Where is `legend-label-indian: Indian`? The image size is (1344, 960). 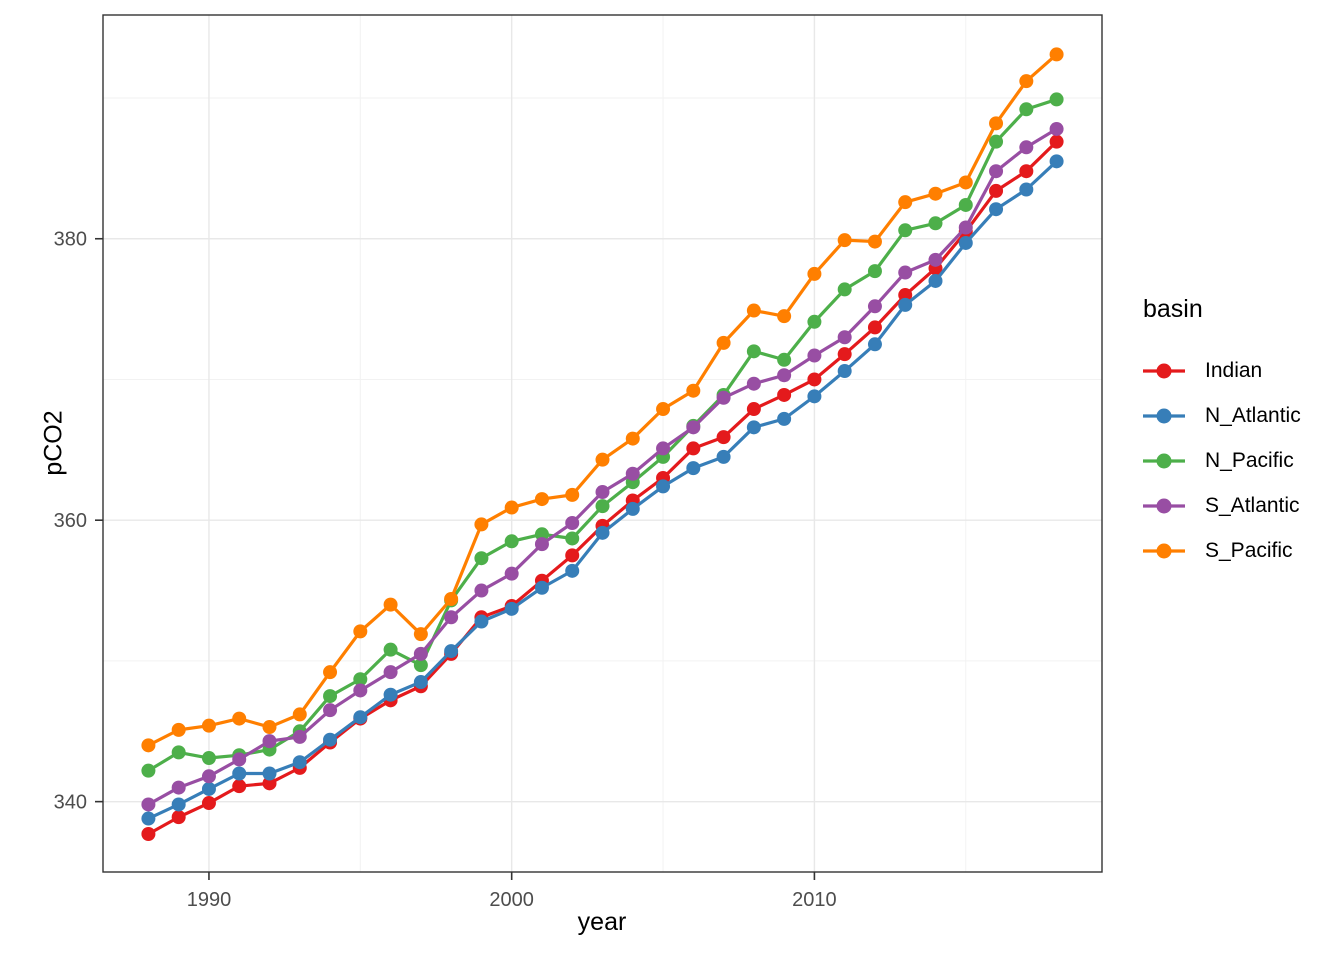
legend-label-indian: Indian is located at coordinates (1234, 370).